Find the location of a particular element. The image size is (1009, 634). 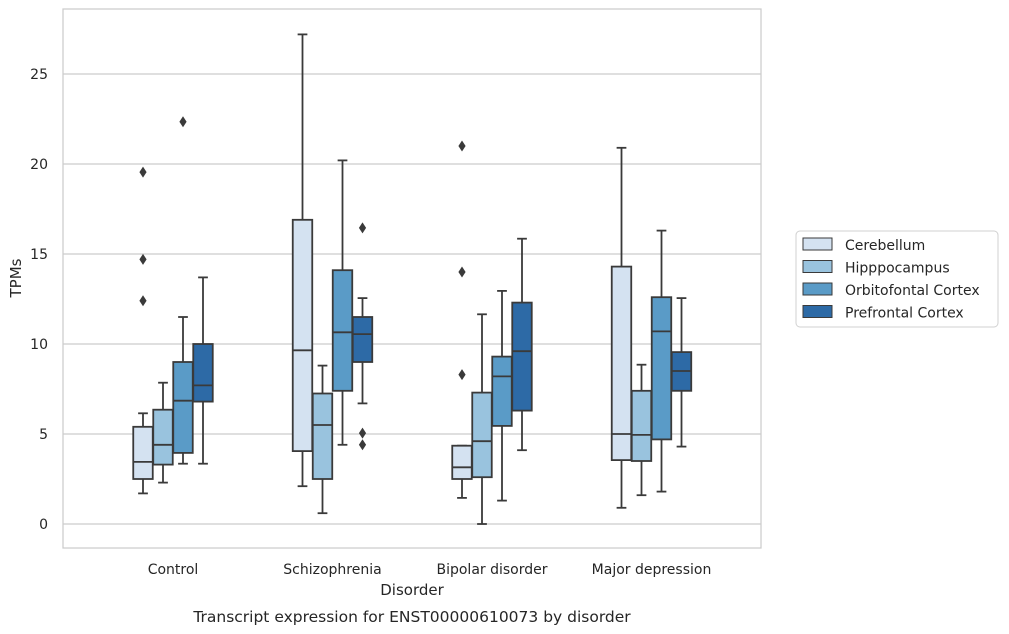

x-tick-label: Schizophrenia is located at coordinates (332, 570).